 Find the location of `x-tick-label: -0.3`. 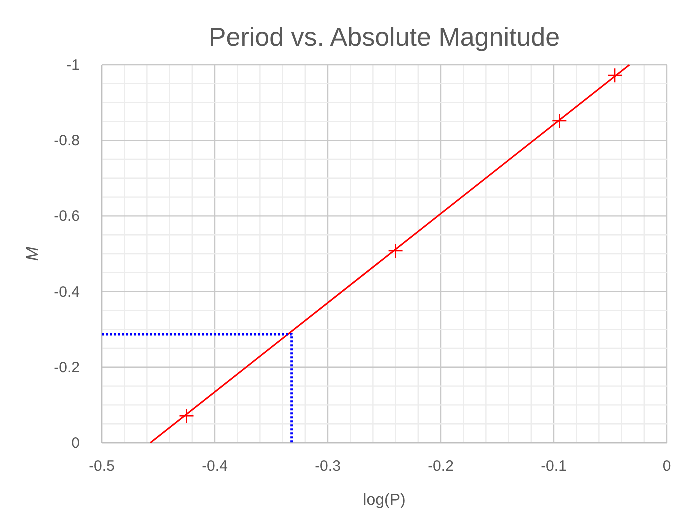

x-tick-label: -0.3 is located at coordinates (328, 466).